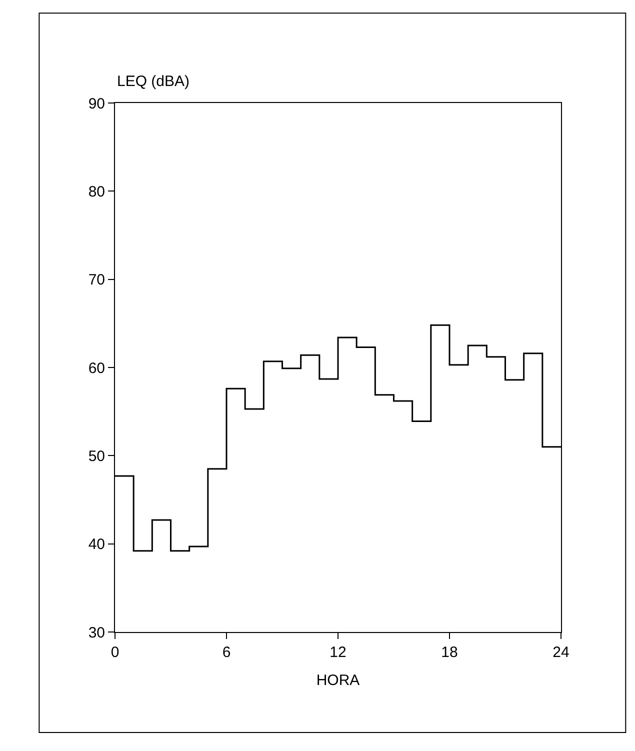 The height and width of the screenshot is (751, 635). I want to click on y-tick-label: 70, so click(96, 280).